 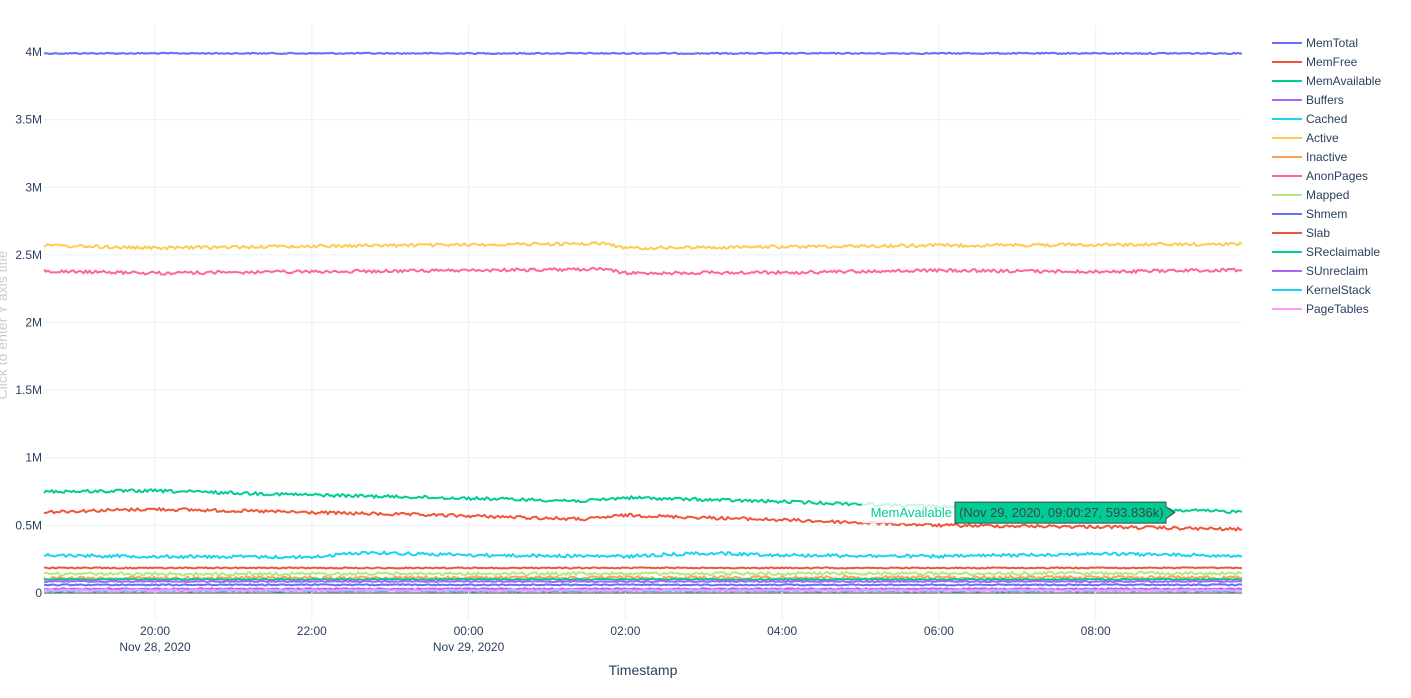 I want to click on legend-label: Inactive, so click(x=1327, y=157).